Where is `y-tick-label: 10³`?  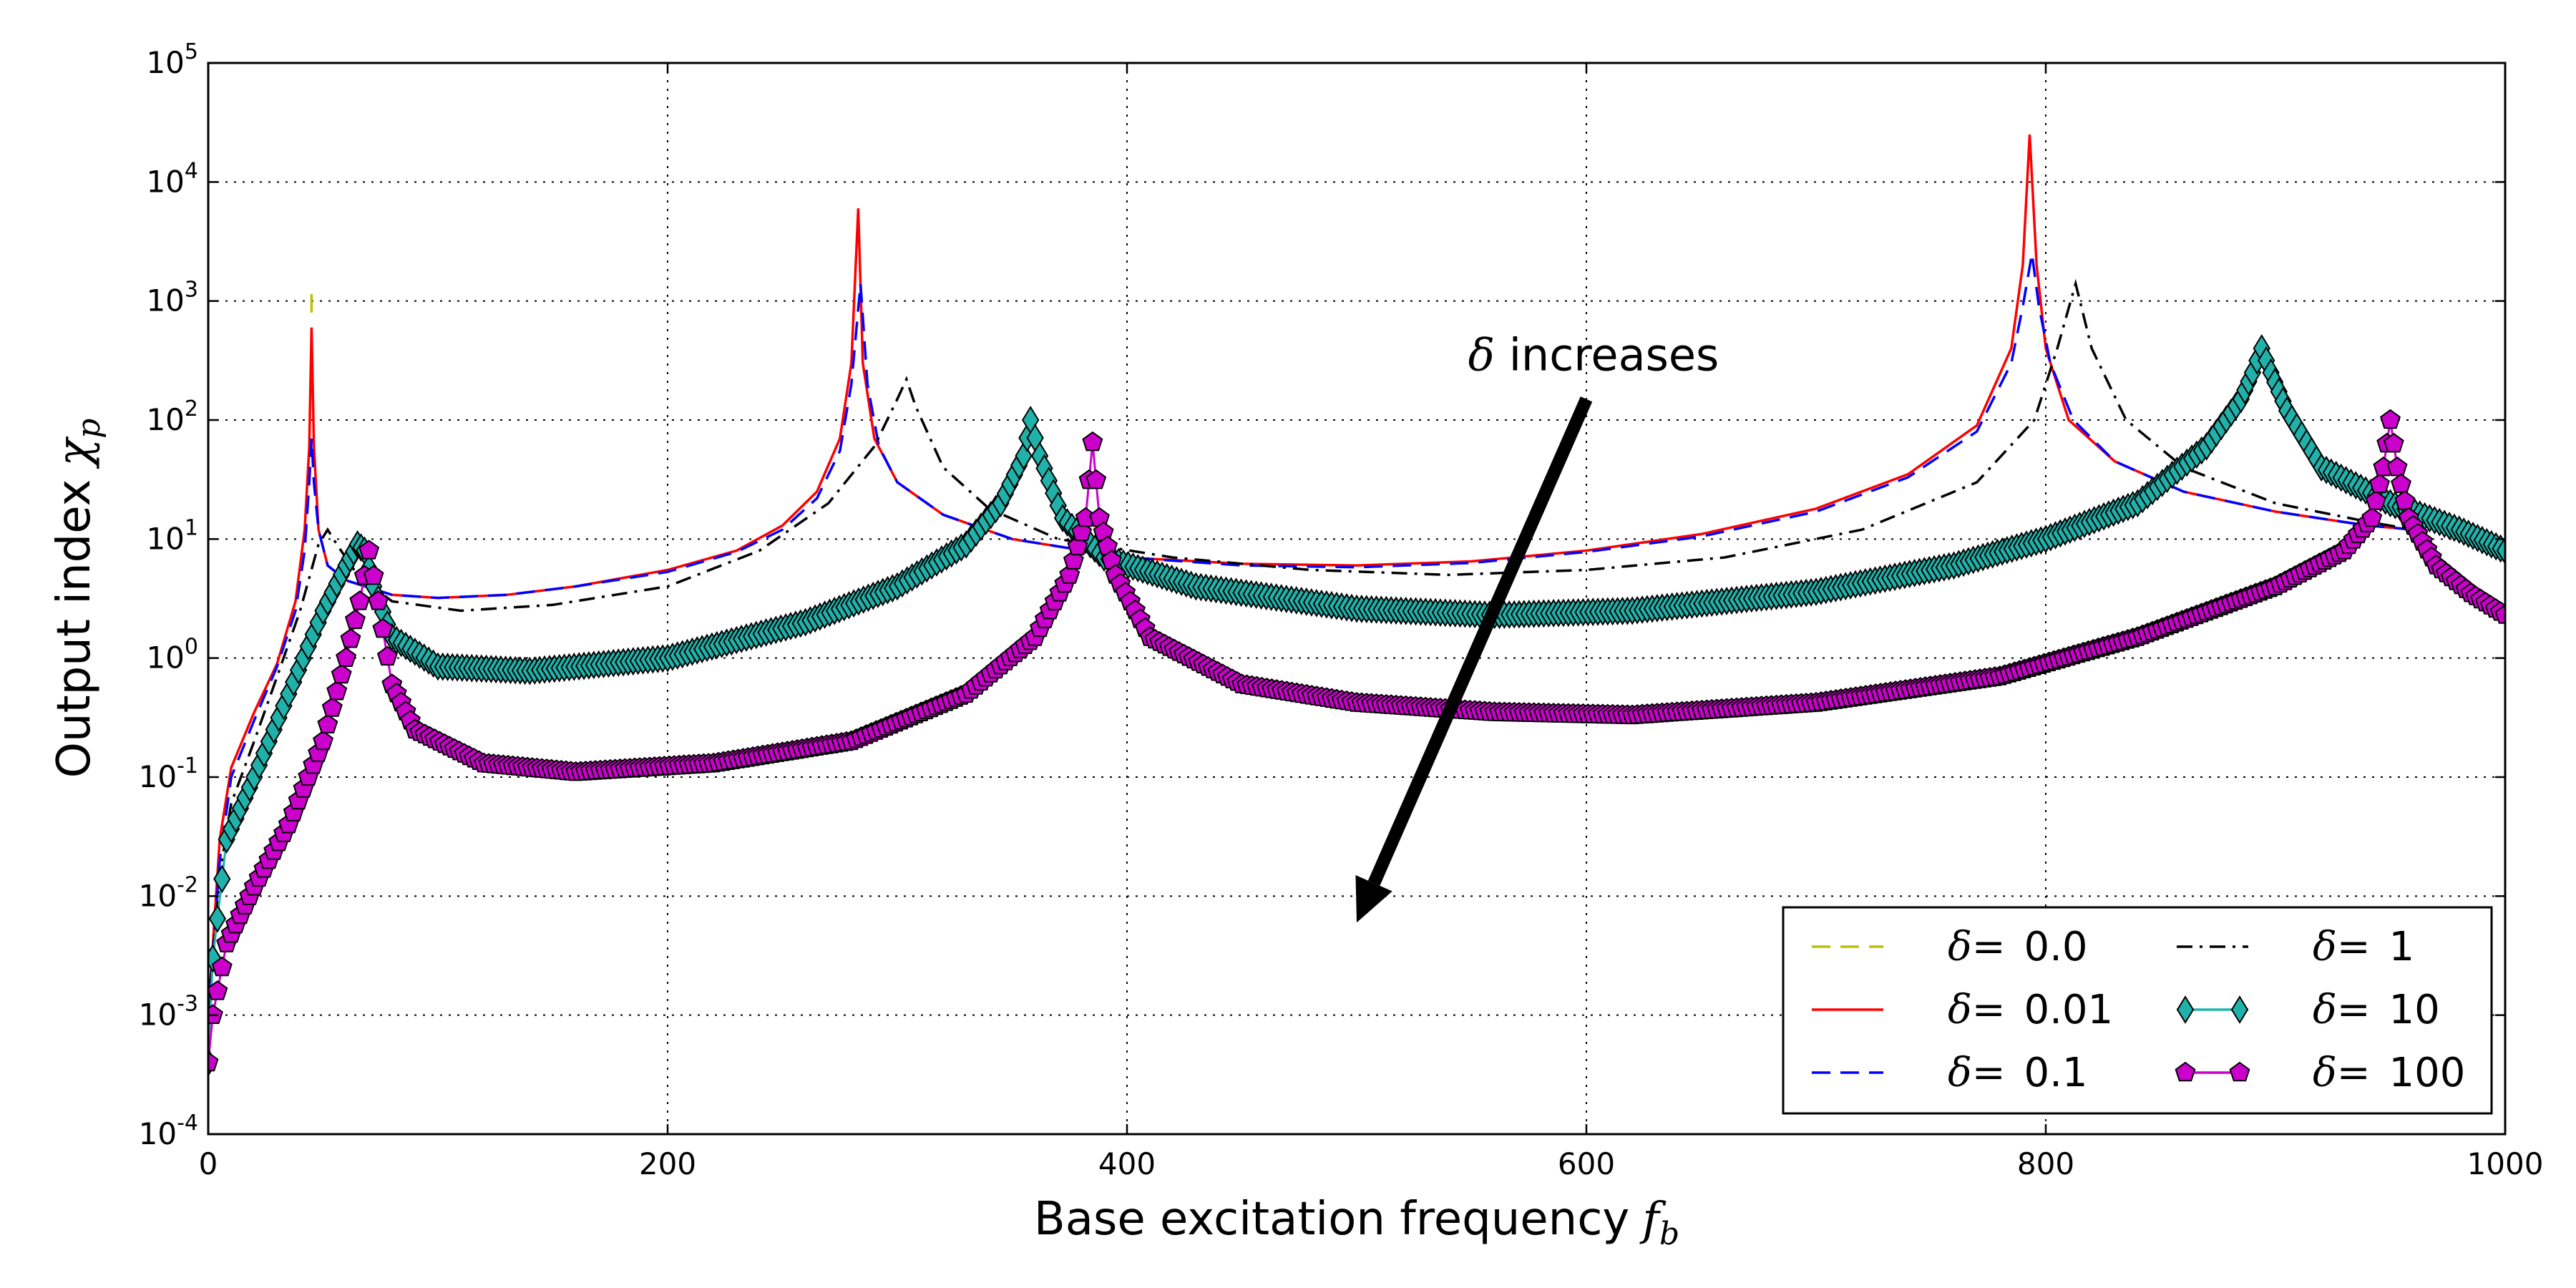
y-tick-label: 10³ is located at coordinates (172, 298).